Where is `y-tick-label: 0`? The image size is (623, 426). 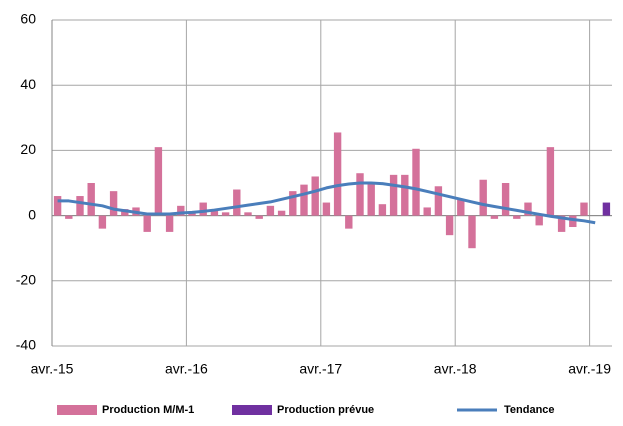 y-tick-label: 0 is located at coordinates (32, 214).